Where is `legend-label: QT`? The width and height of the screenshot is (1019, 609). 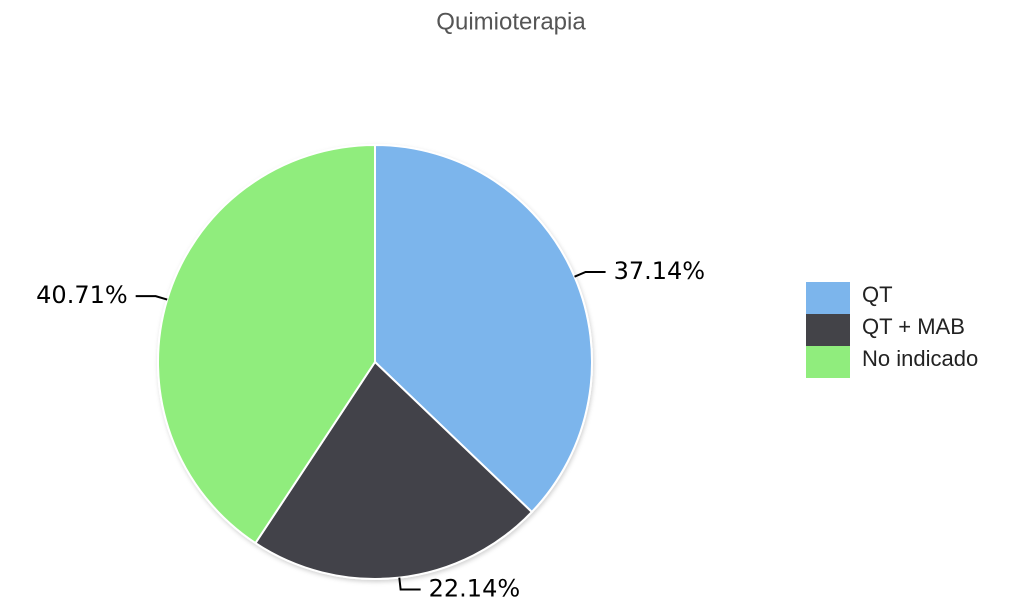
legend-label: QT is located at coordinates (877, 294).